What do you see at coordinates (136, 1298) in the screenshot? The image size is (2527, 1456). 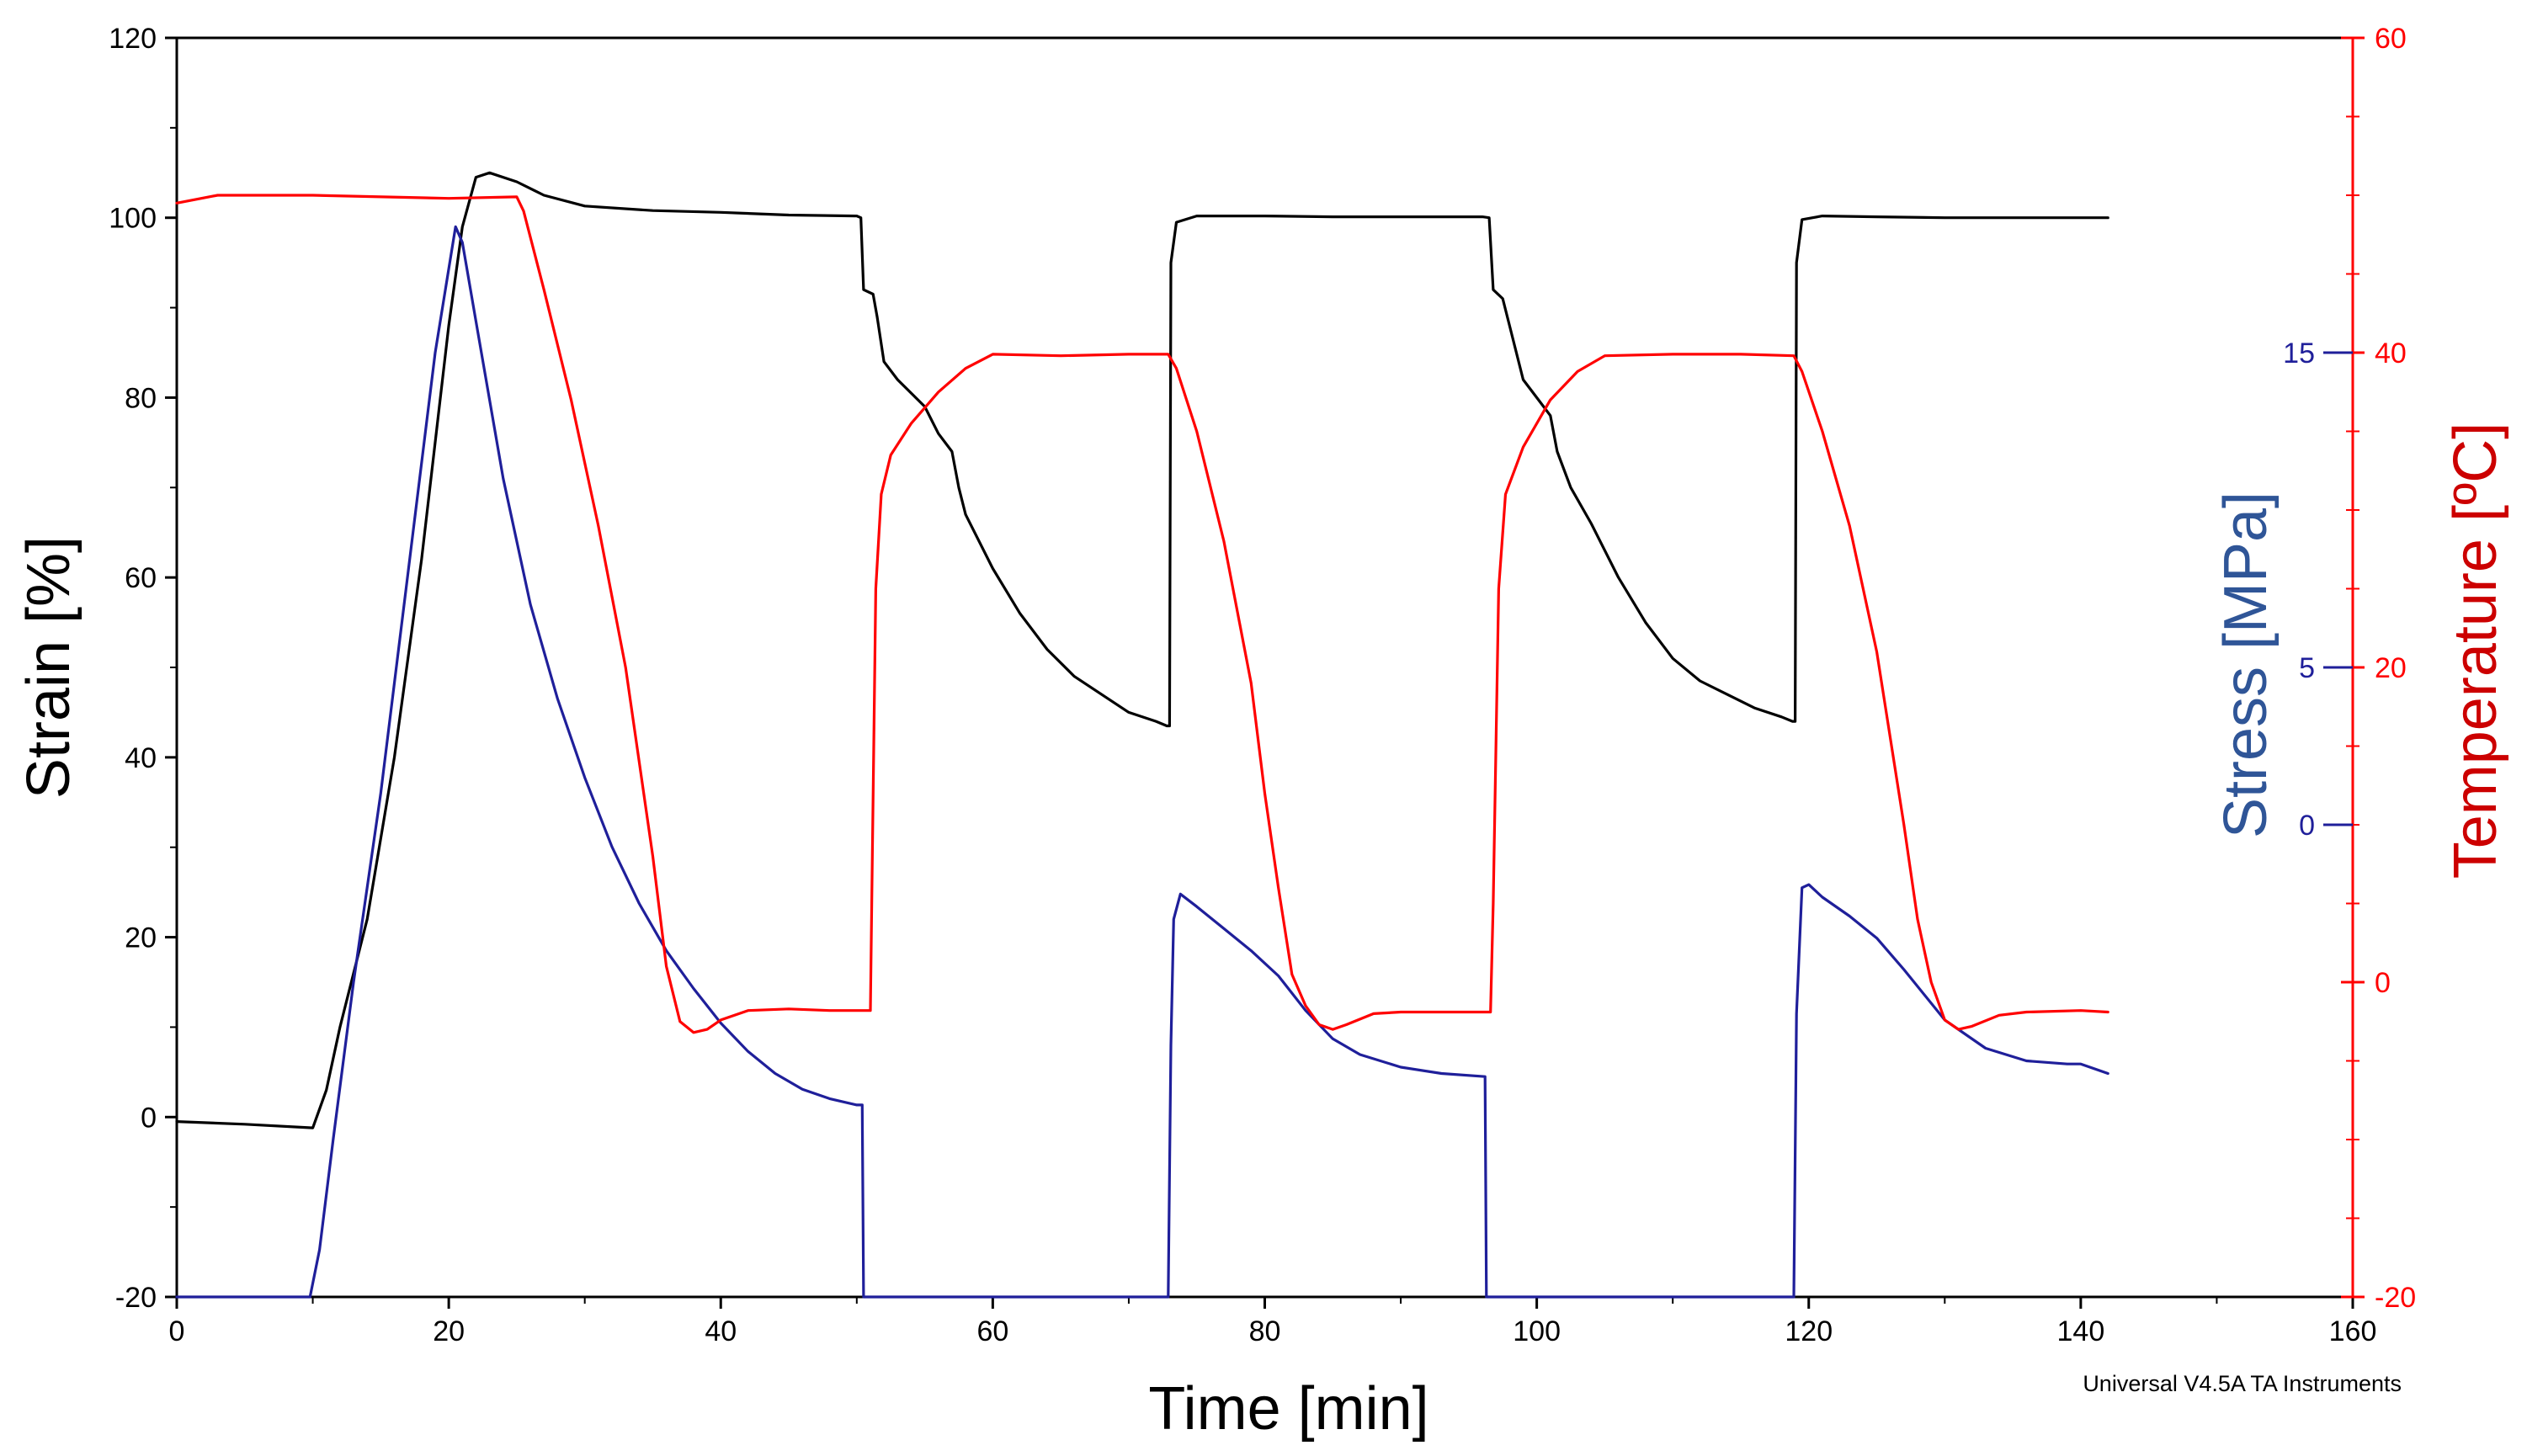 I see `strain-tick-label: -20` at bounding box center [136, 1298].